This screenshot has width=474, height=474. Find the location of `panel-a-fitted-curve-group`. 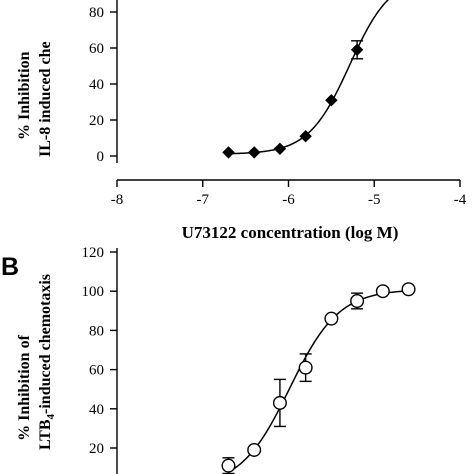

panel-a-fitted-curve-group is located at coordinates (308, 77).